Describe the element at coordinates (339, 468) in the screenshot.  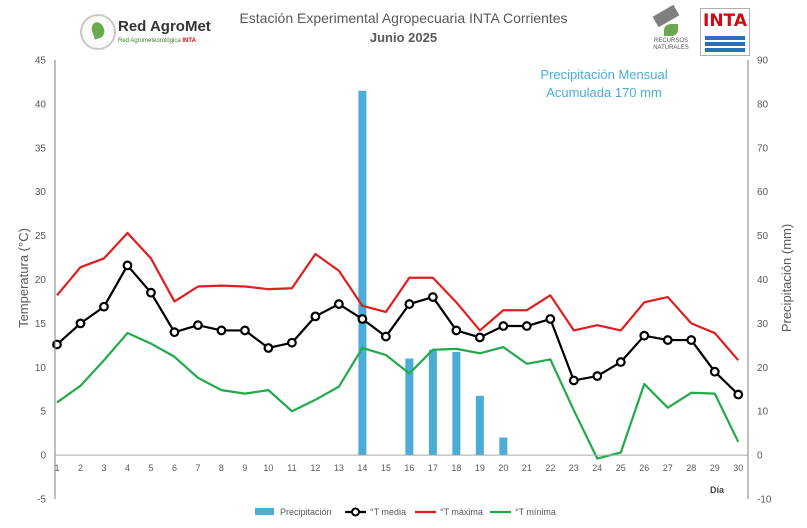
I see `x-tick-label: 13` at that location.